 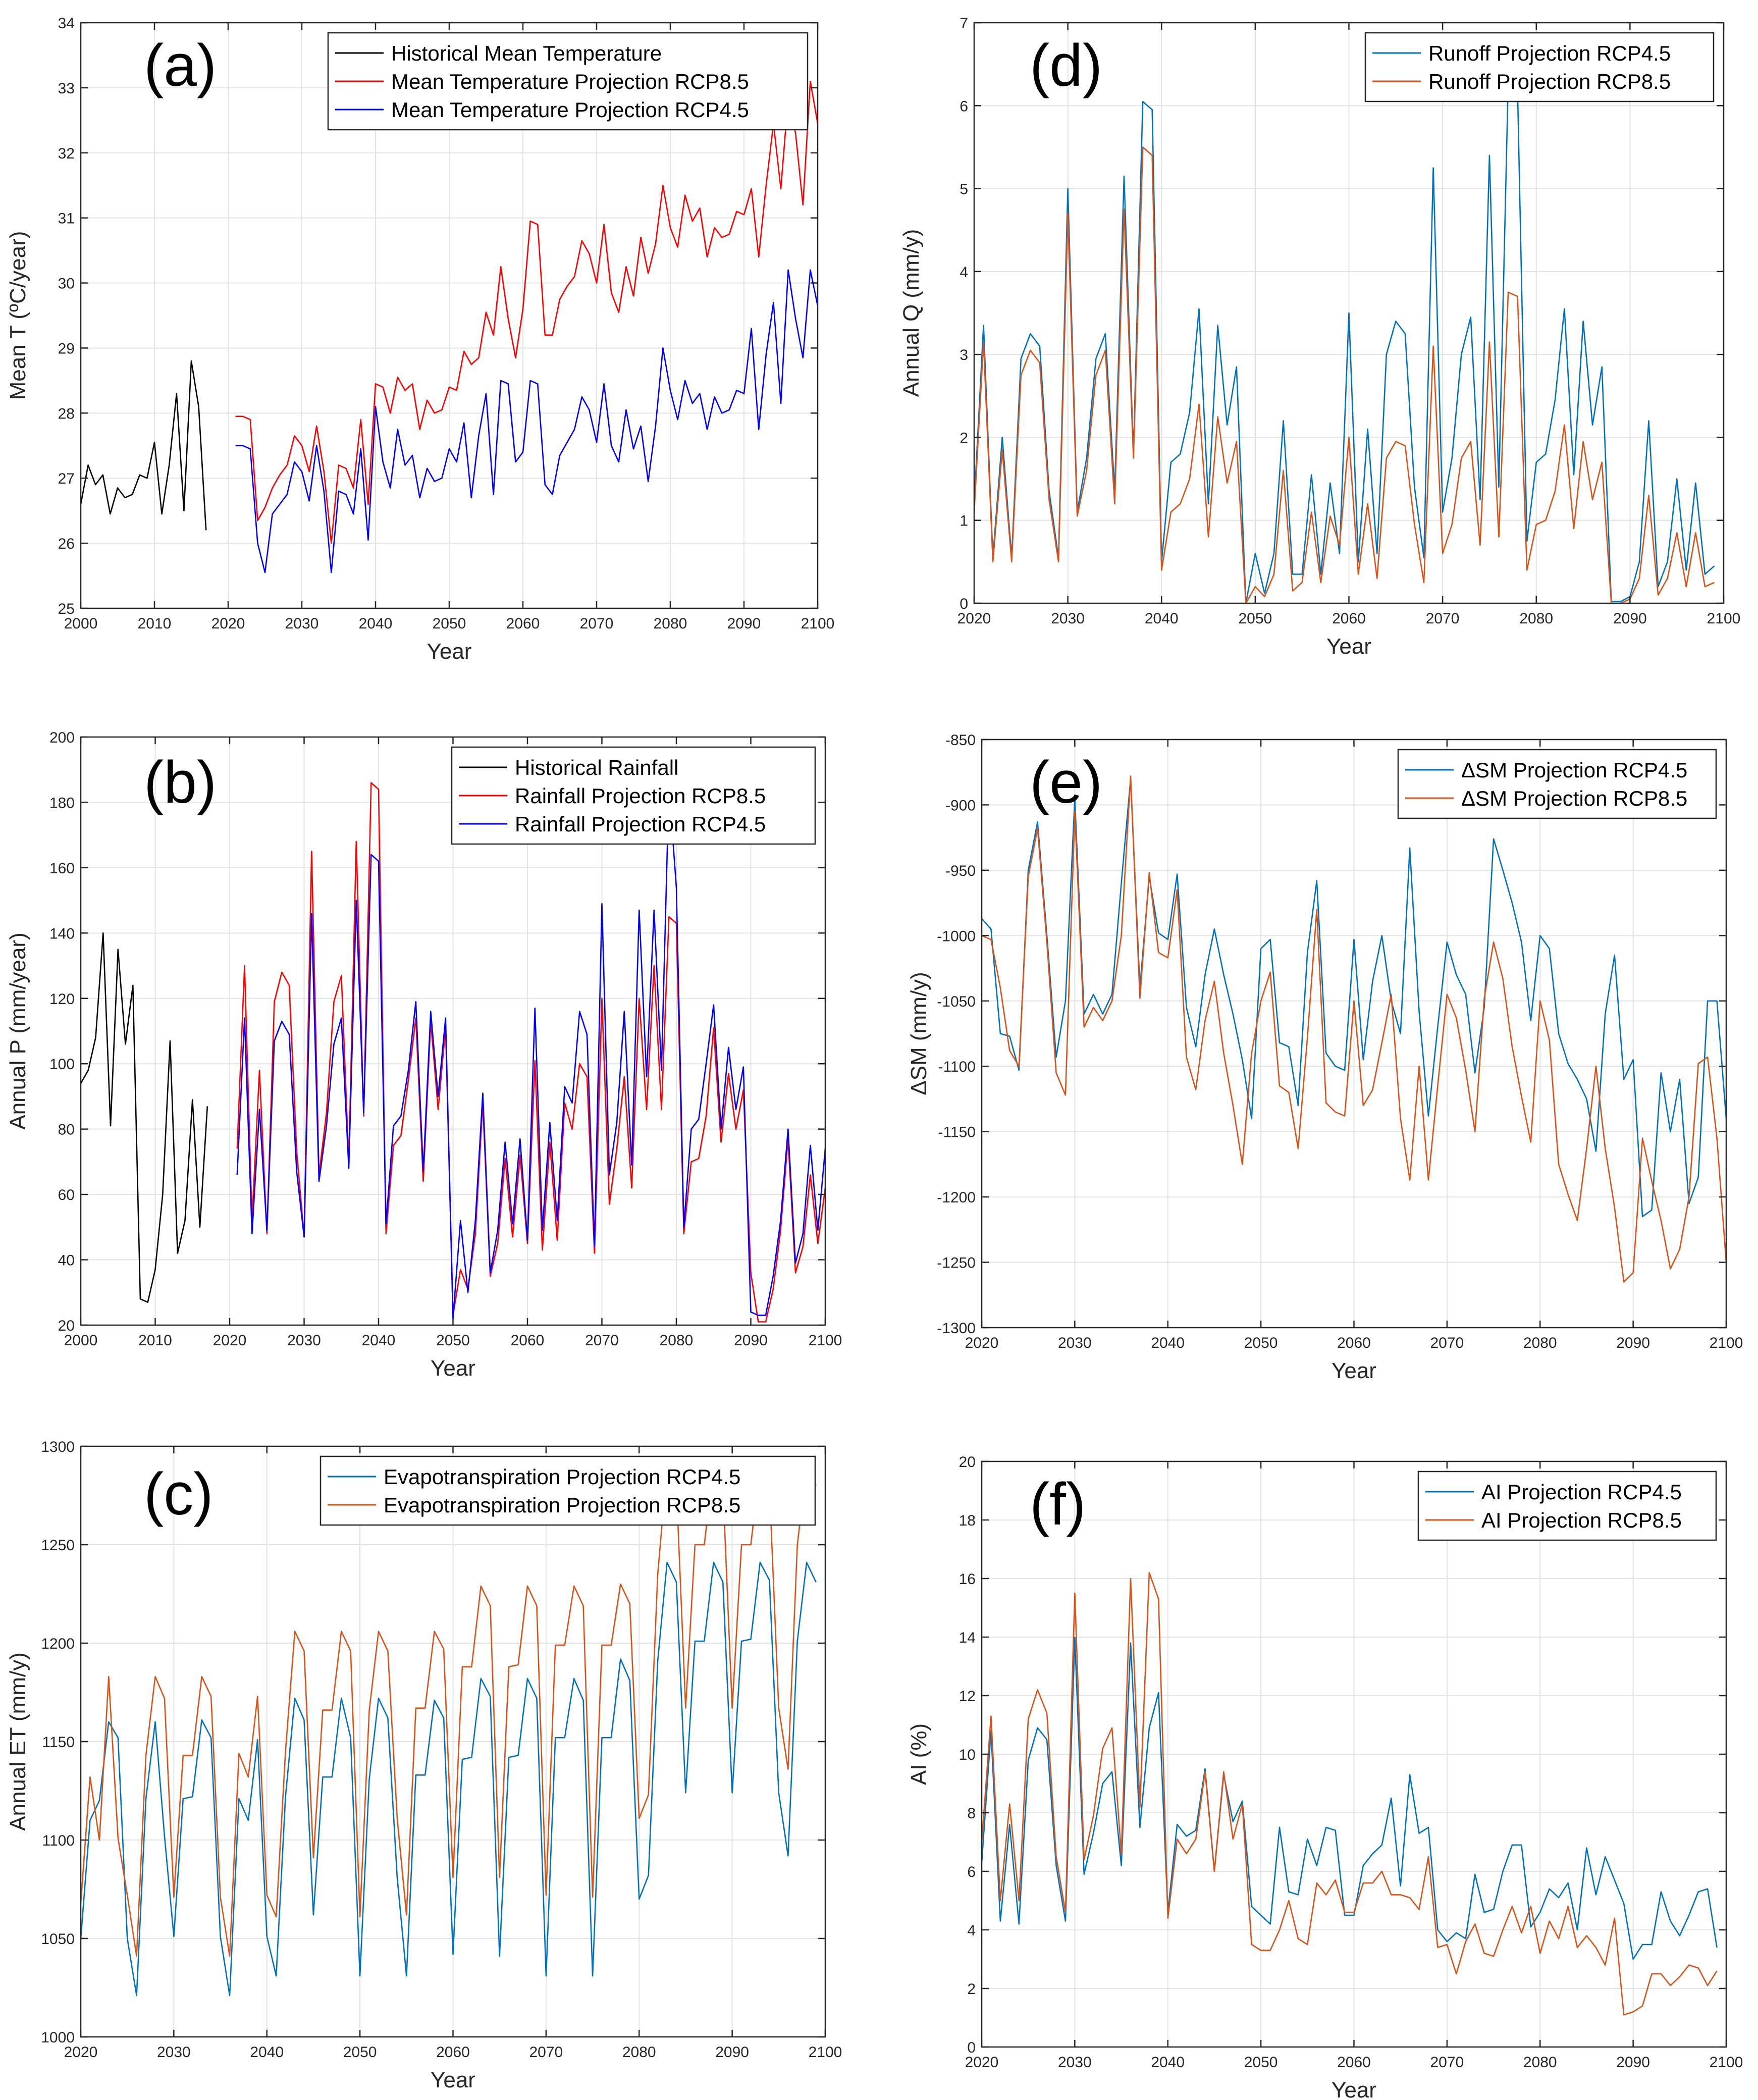 What do you see at coordinates (971, 1813) in the screenshot?
I see `y-tick-label: 8` at bounding box center [971, 1813].